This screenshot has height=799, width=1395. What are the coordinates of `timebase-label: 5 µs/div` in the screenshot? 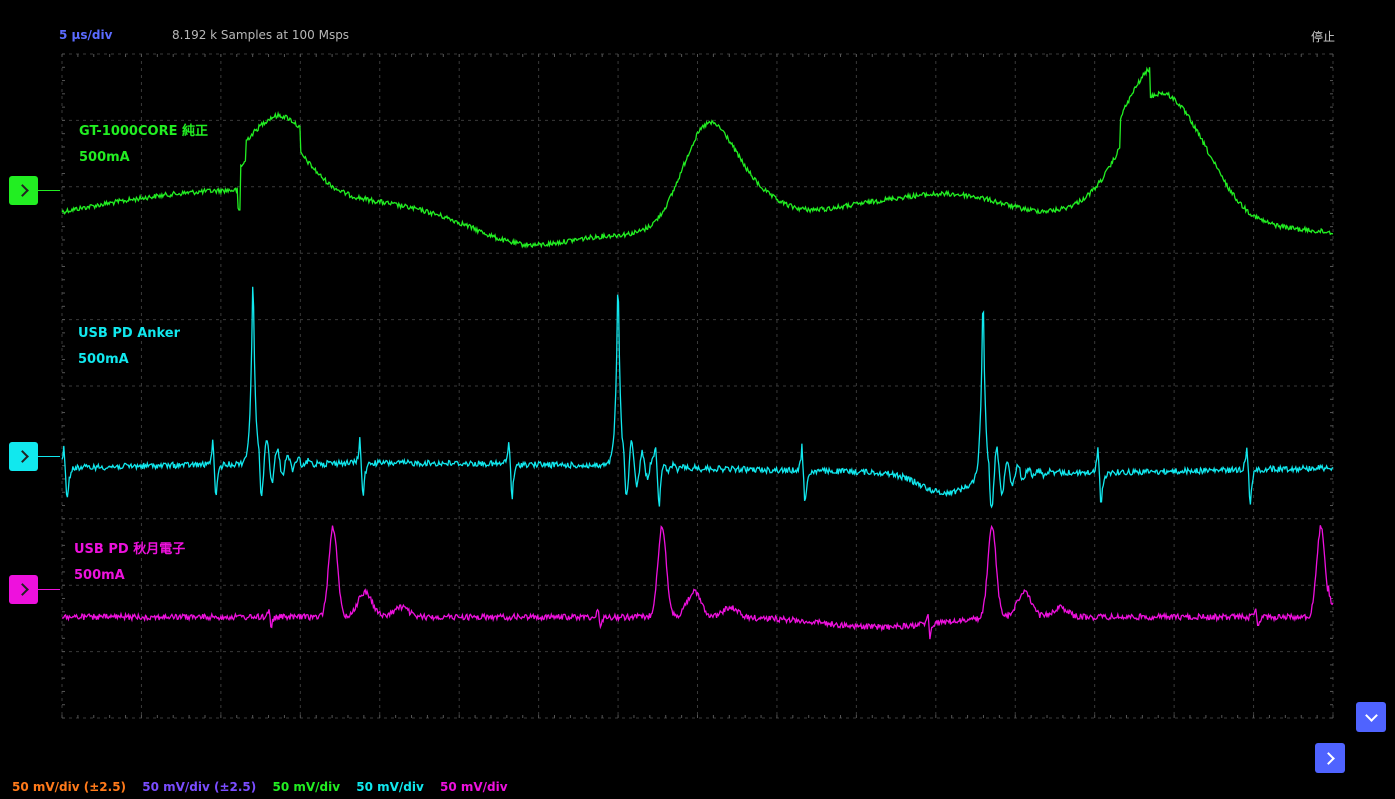 It's located at (86, 35).